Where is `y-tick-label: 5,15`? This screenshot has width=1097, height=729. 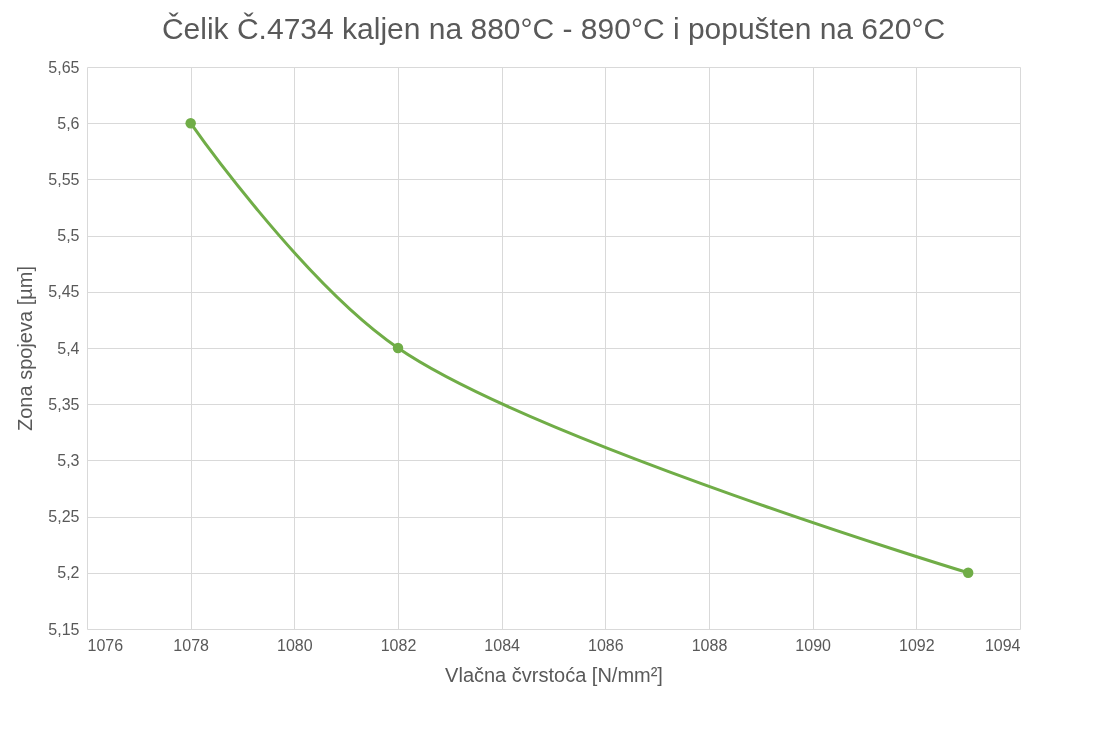 y-tick-label: 5,15 is located at coordinates (64, 629).